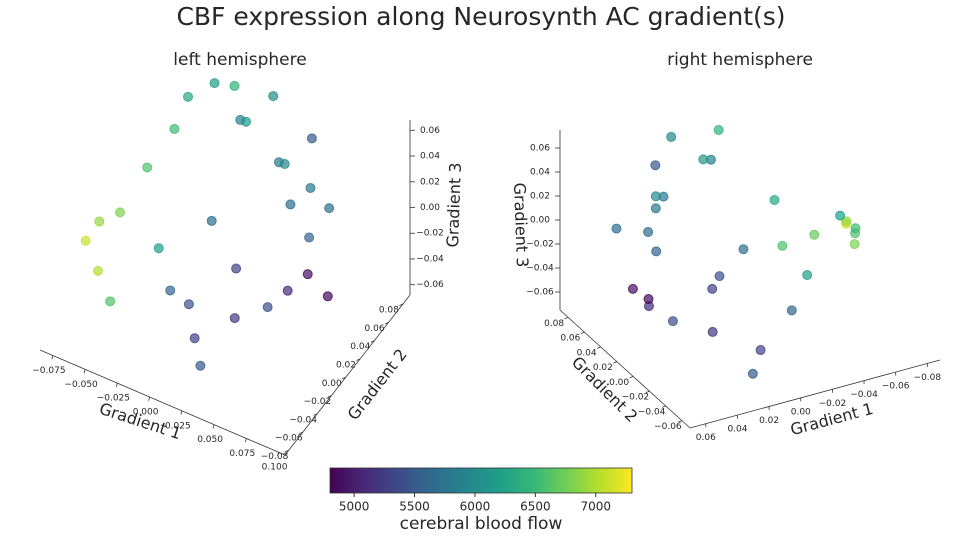 The width and height of the screenshot is (962, 541). I want to click on z-tick-label: 0.02, so click(430, 182).